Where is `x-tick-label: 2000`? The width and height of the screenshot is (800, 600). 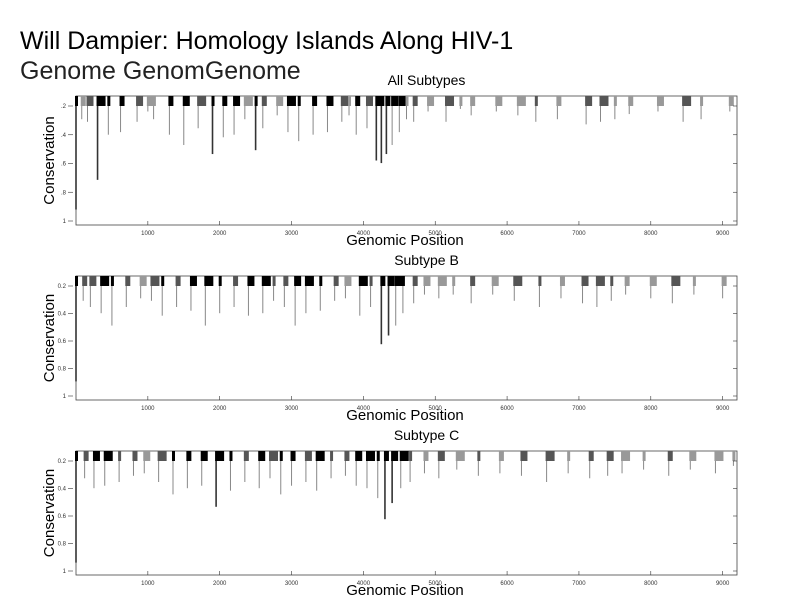
x-tick-label: 2000 is located at coordinates (220, 409).